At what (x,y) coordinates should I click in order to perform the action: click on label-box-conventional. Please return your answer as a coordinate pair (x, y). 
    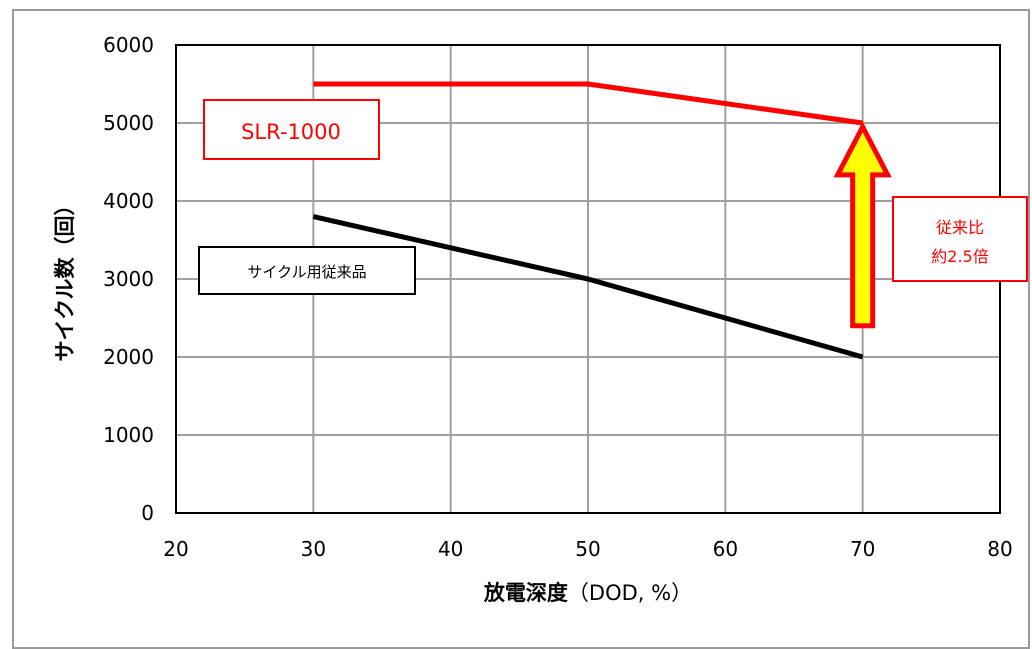
    Looking at the image, I should click on (307, 270).